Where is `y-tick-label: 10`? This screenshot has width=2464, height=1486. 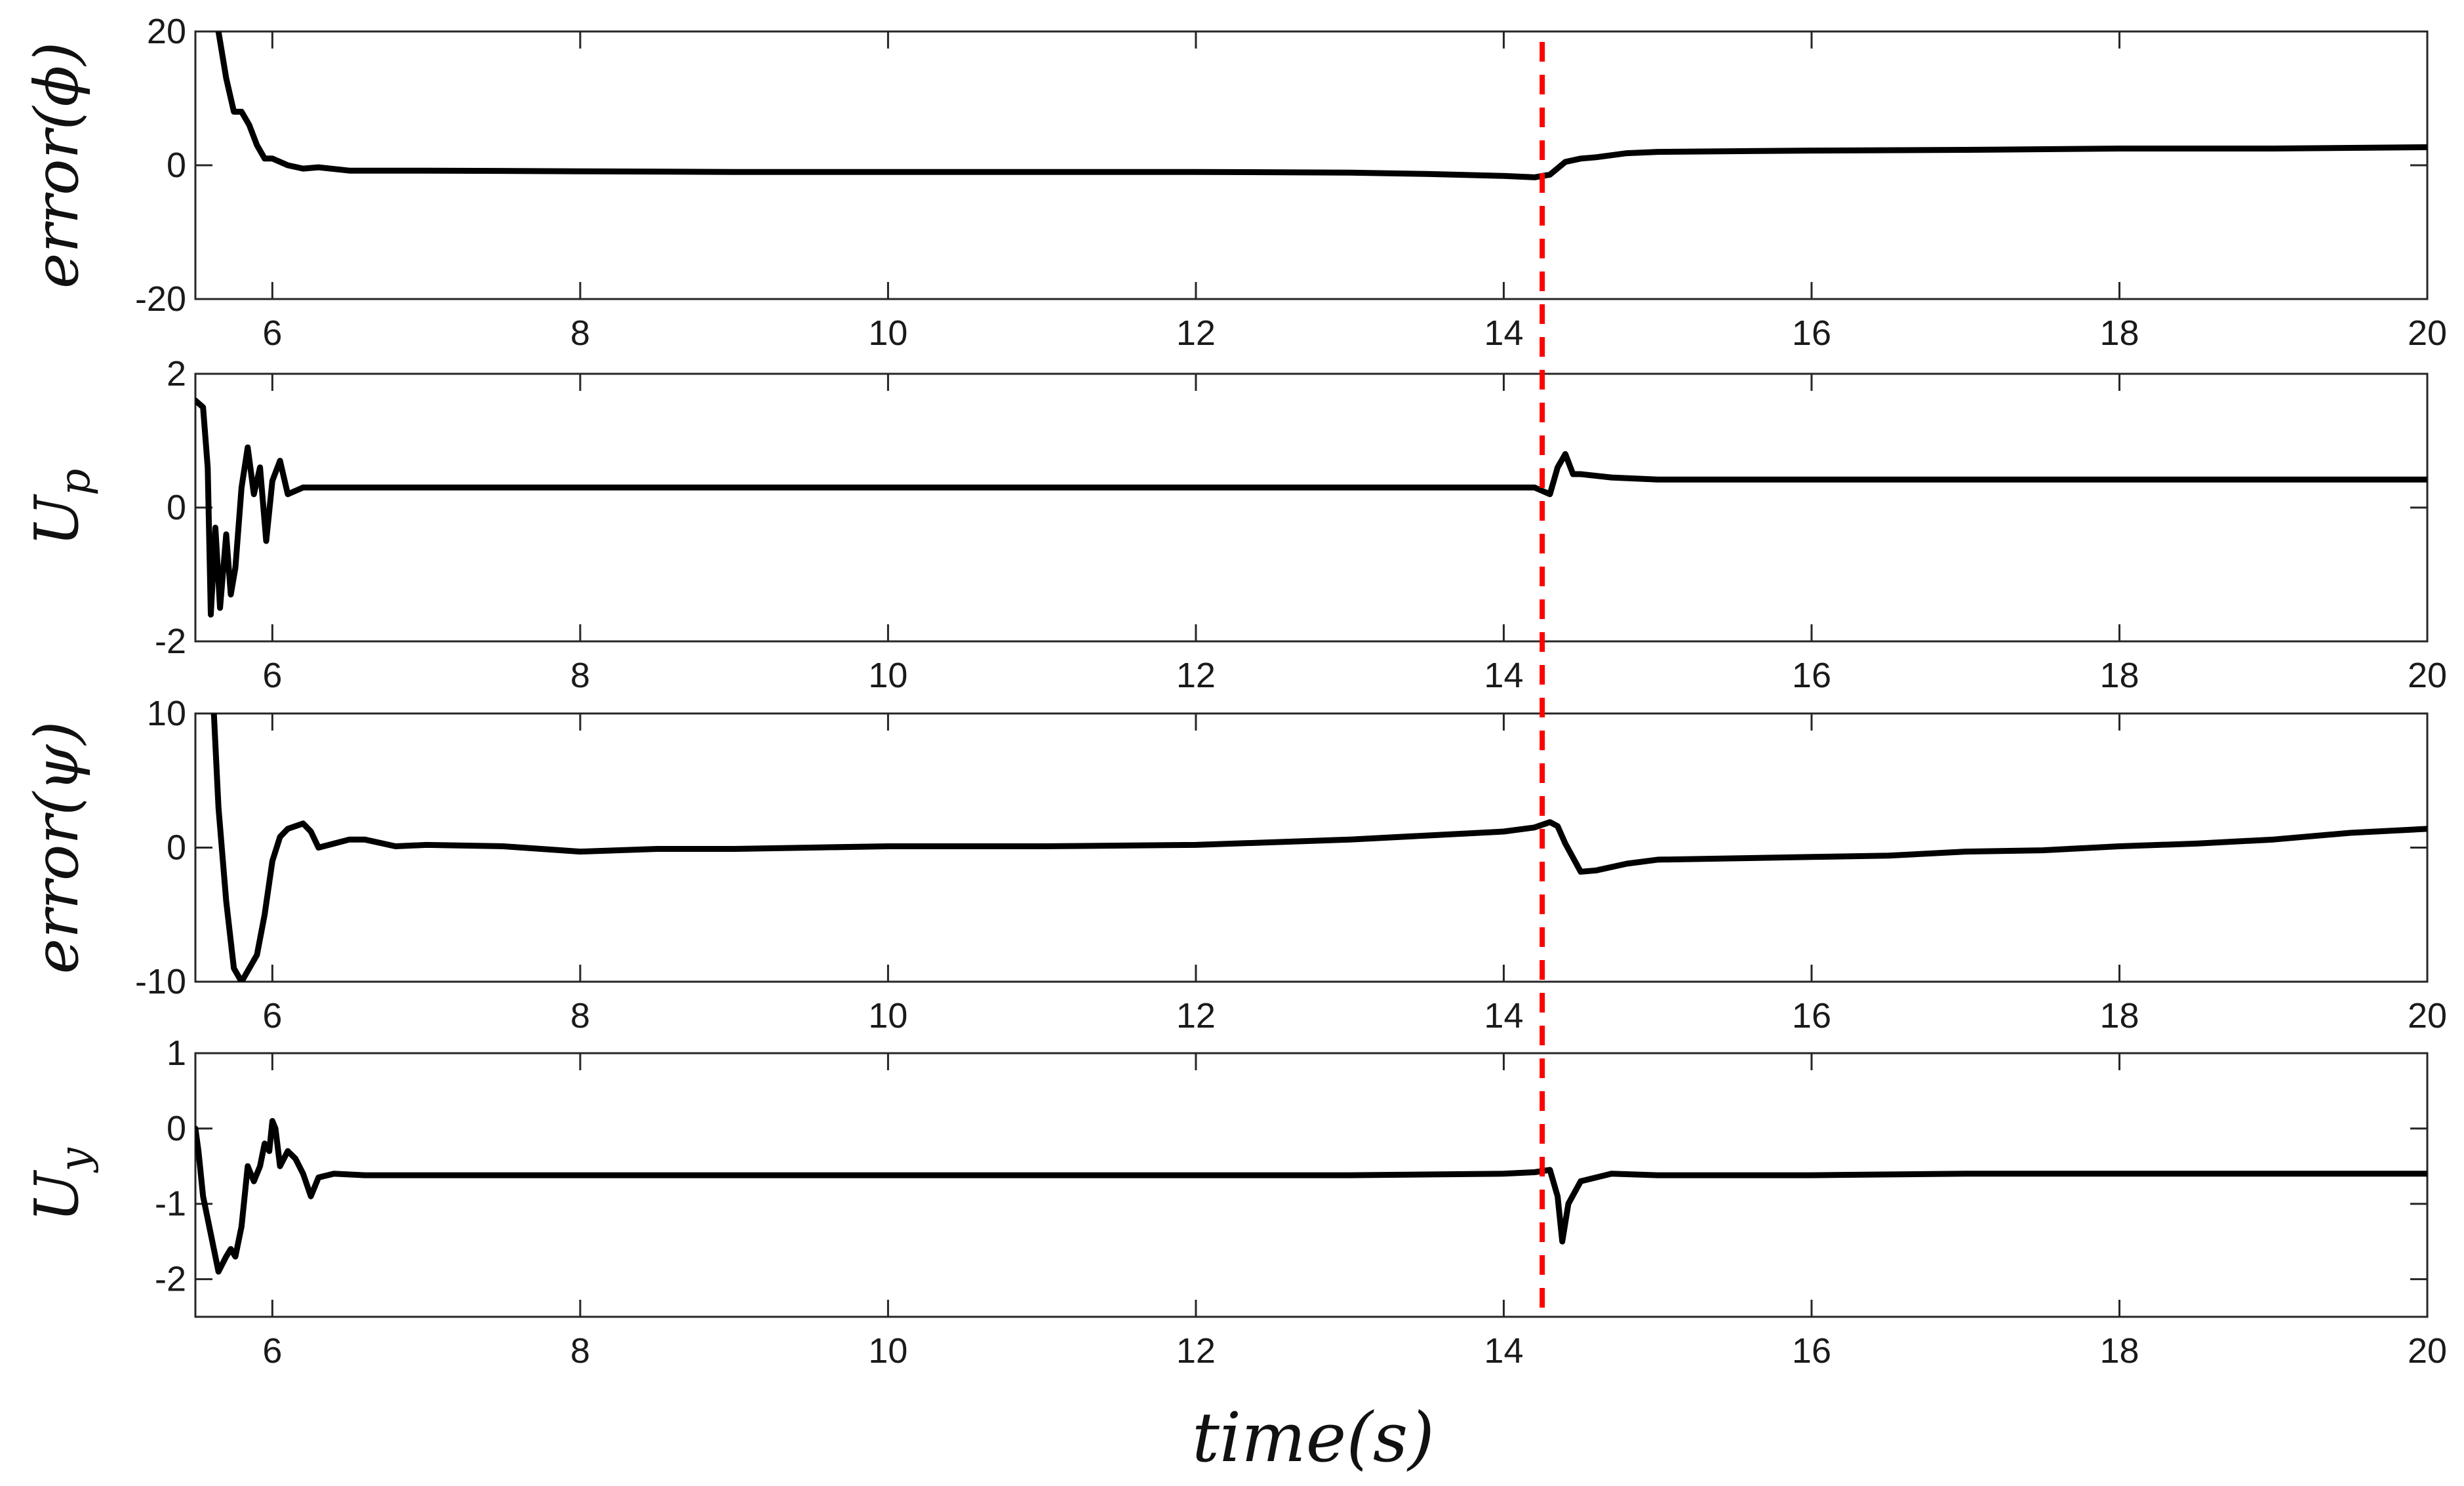
y-tick-label: 10 is located at coordinates (166, 713).